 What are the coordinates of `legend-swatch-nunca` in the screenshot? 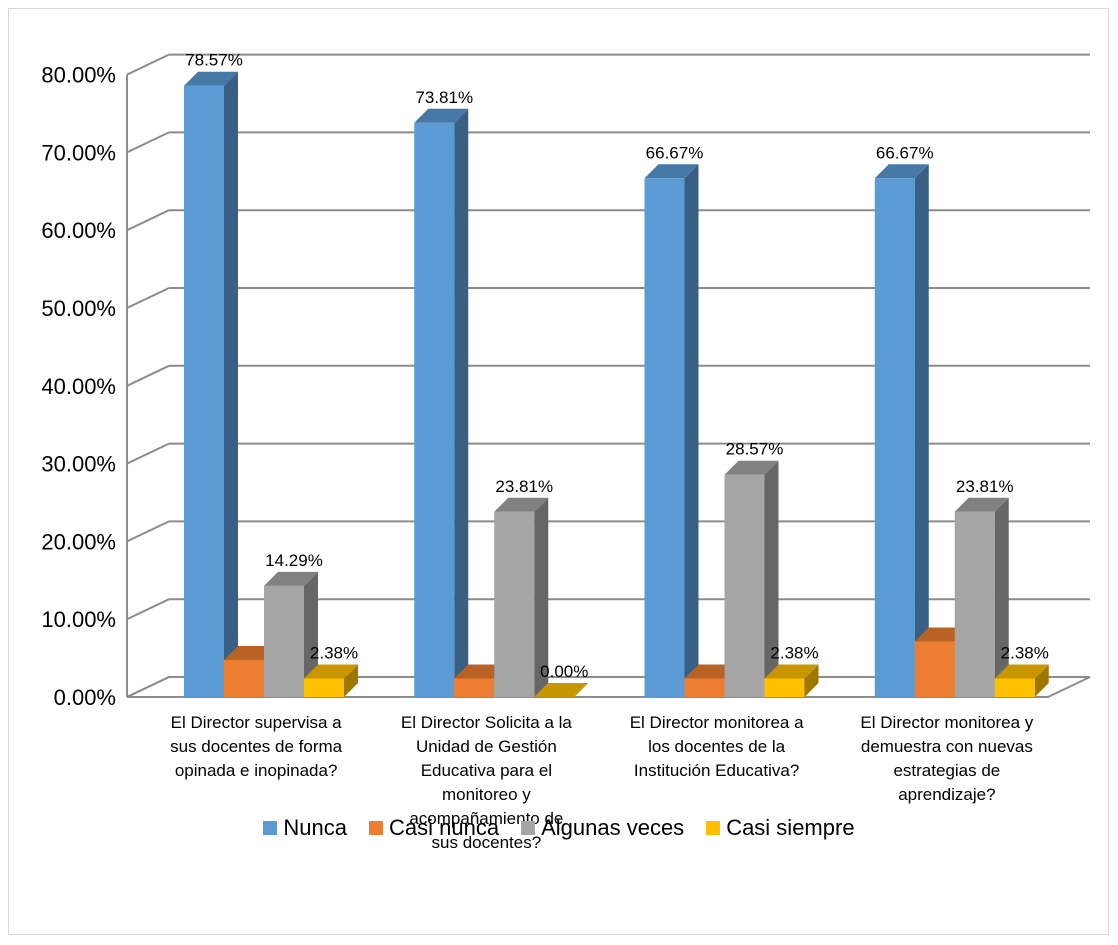 It's located at (270, 828).